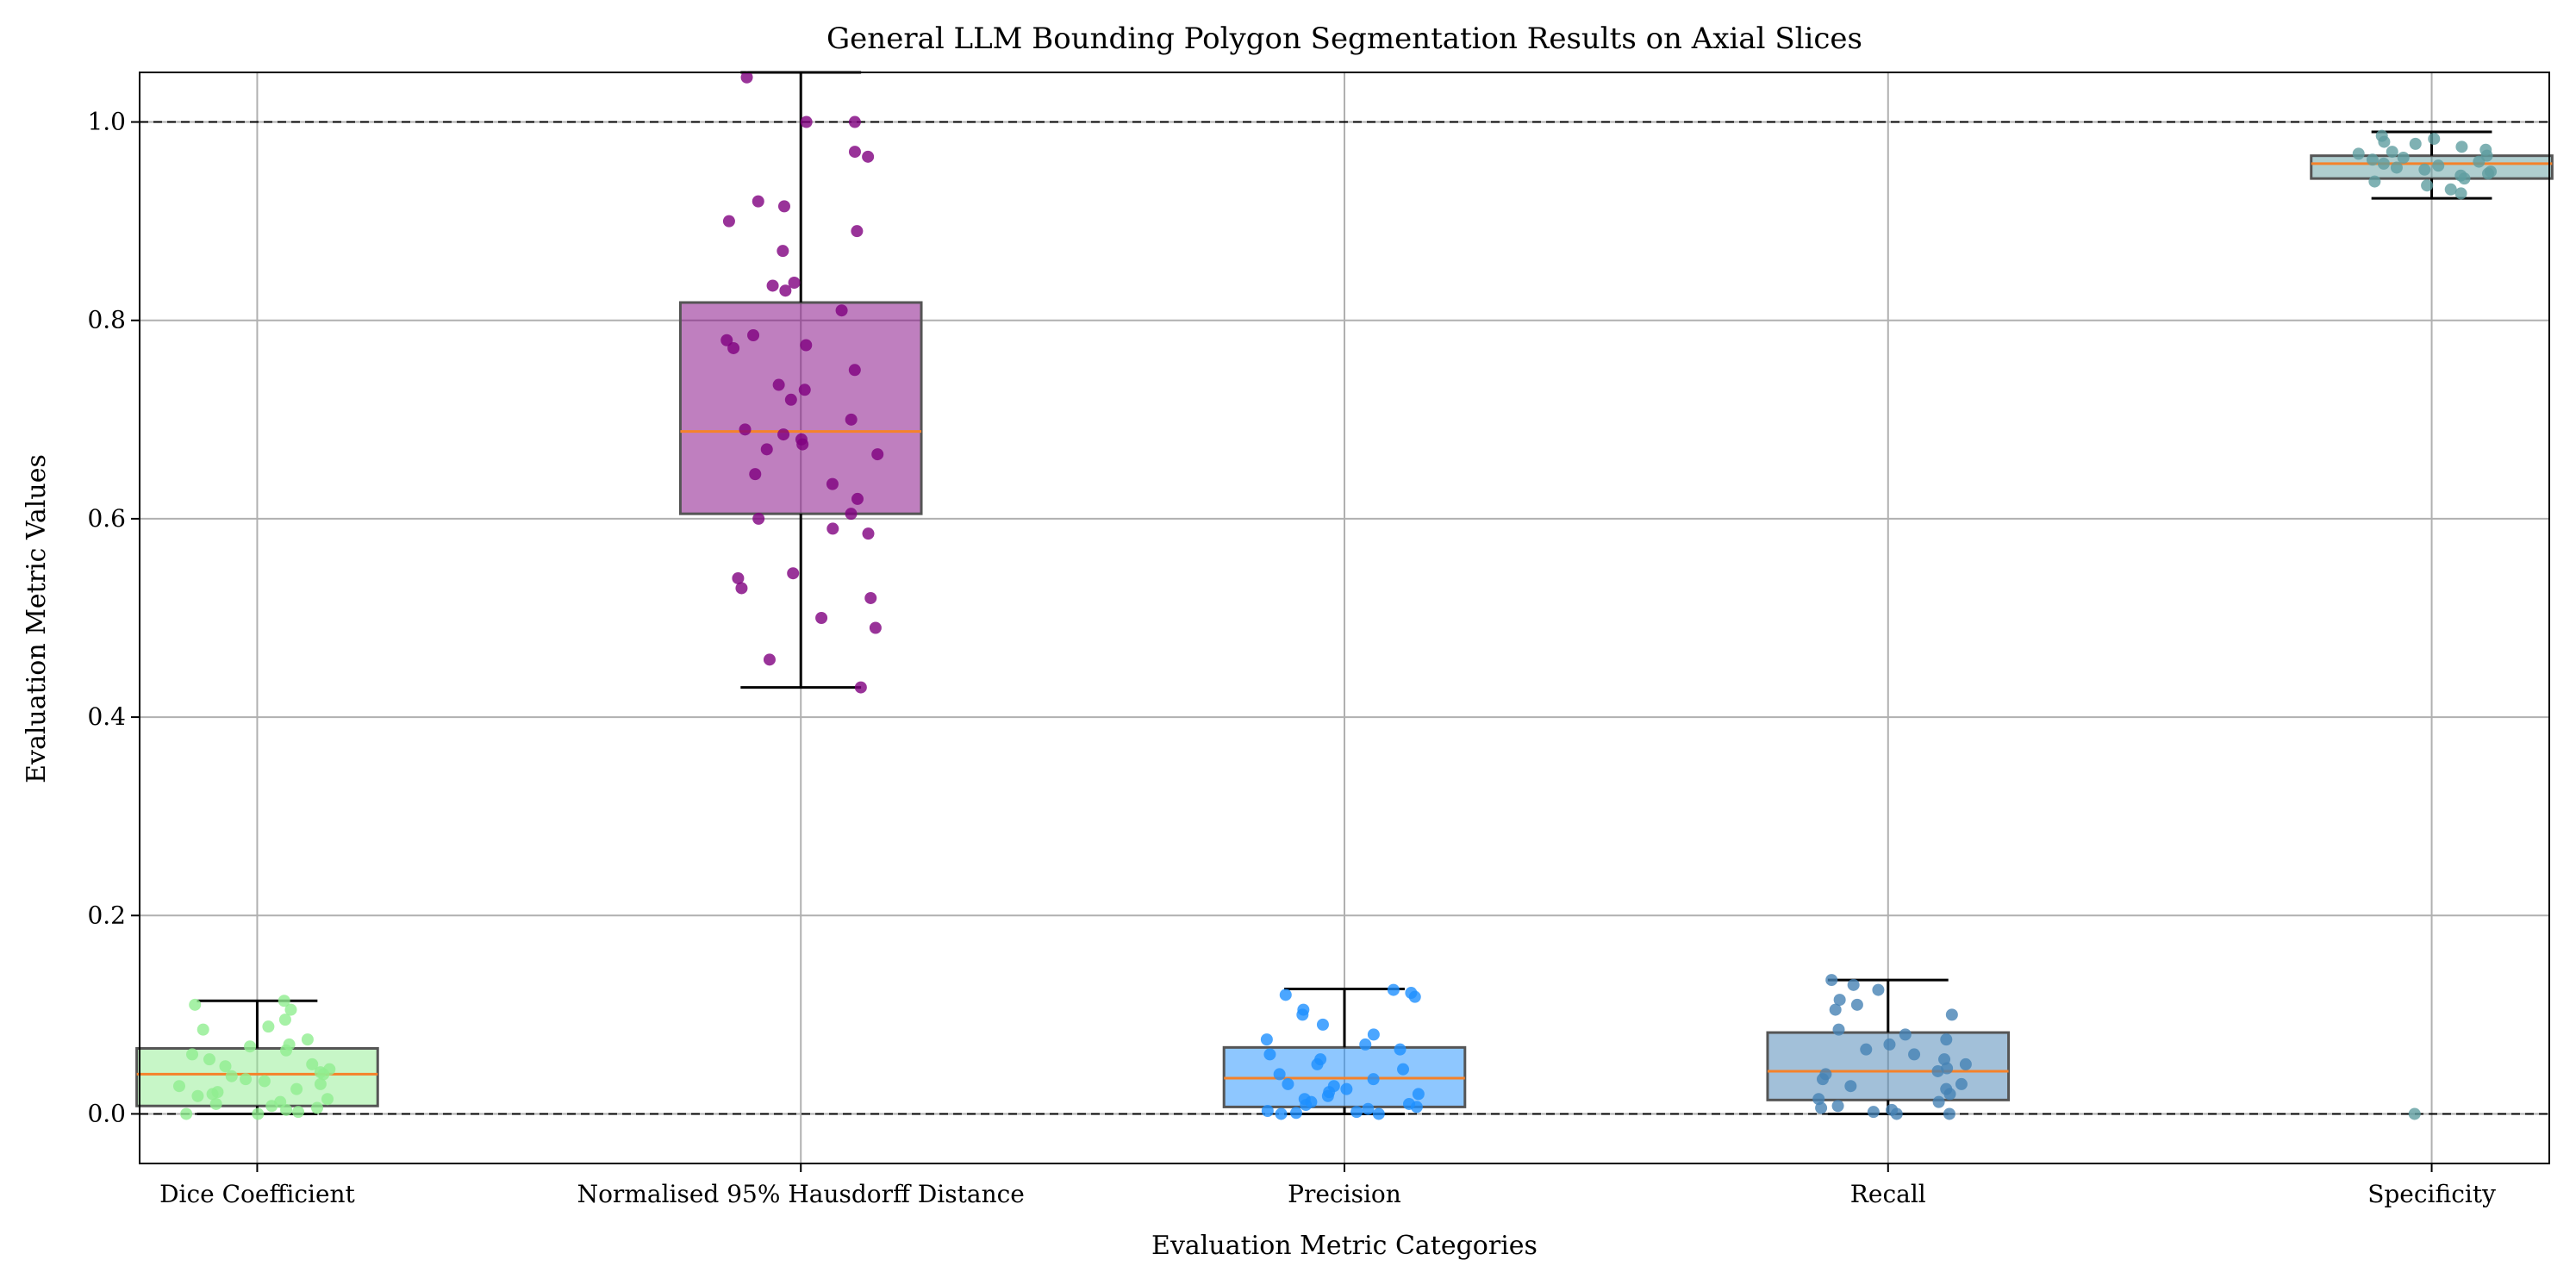 This screenshot has height=1285, width=2576. I want to click on x-tick-label: Precision, so click(1344, 1194).